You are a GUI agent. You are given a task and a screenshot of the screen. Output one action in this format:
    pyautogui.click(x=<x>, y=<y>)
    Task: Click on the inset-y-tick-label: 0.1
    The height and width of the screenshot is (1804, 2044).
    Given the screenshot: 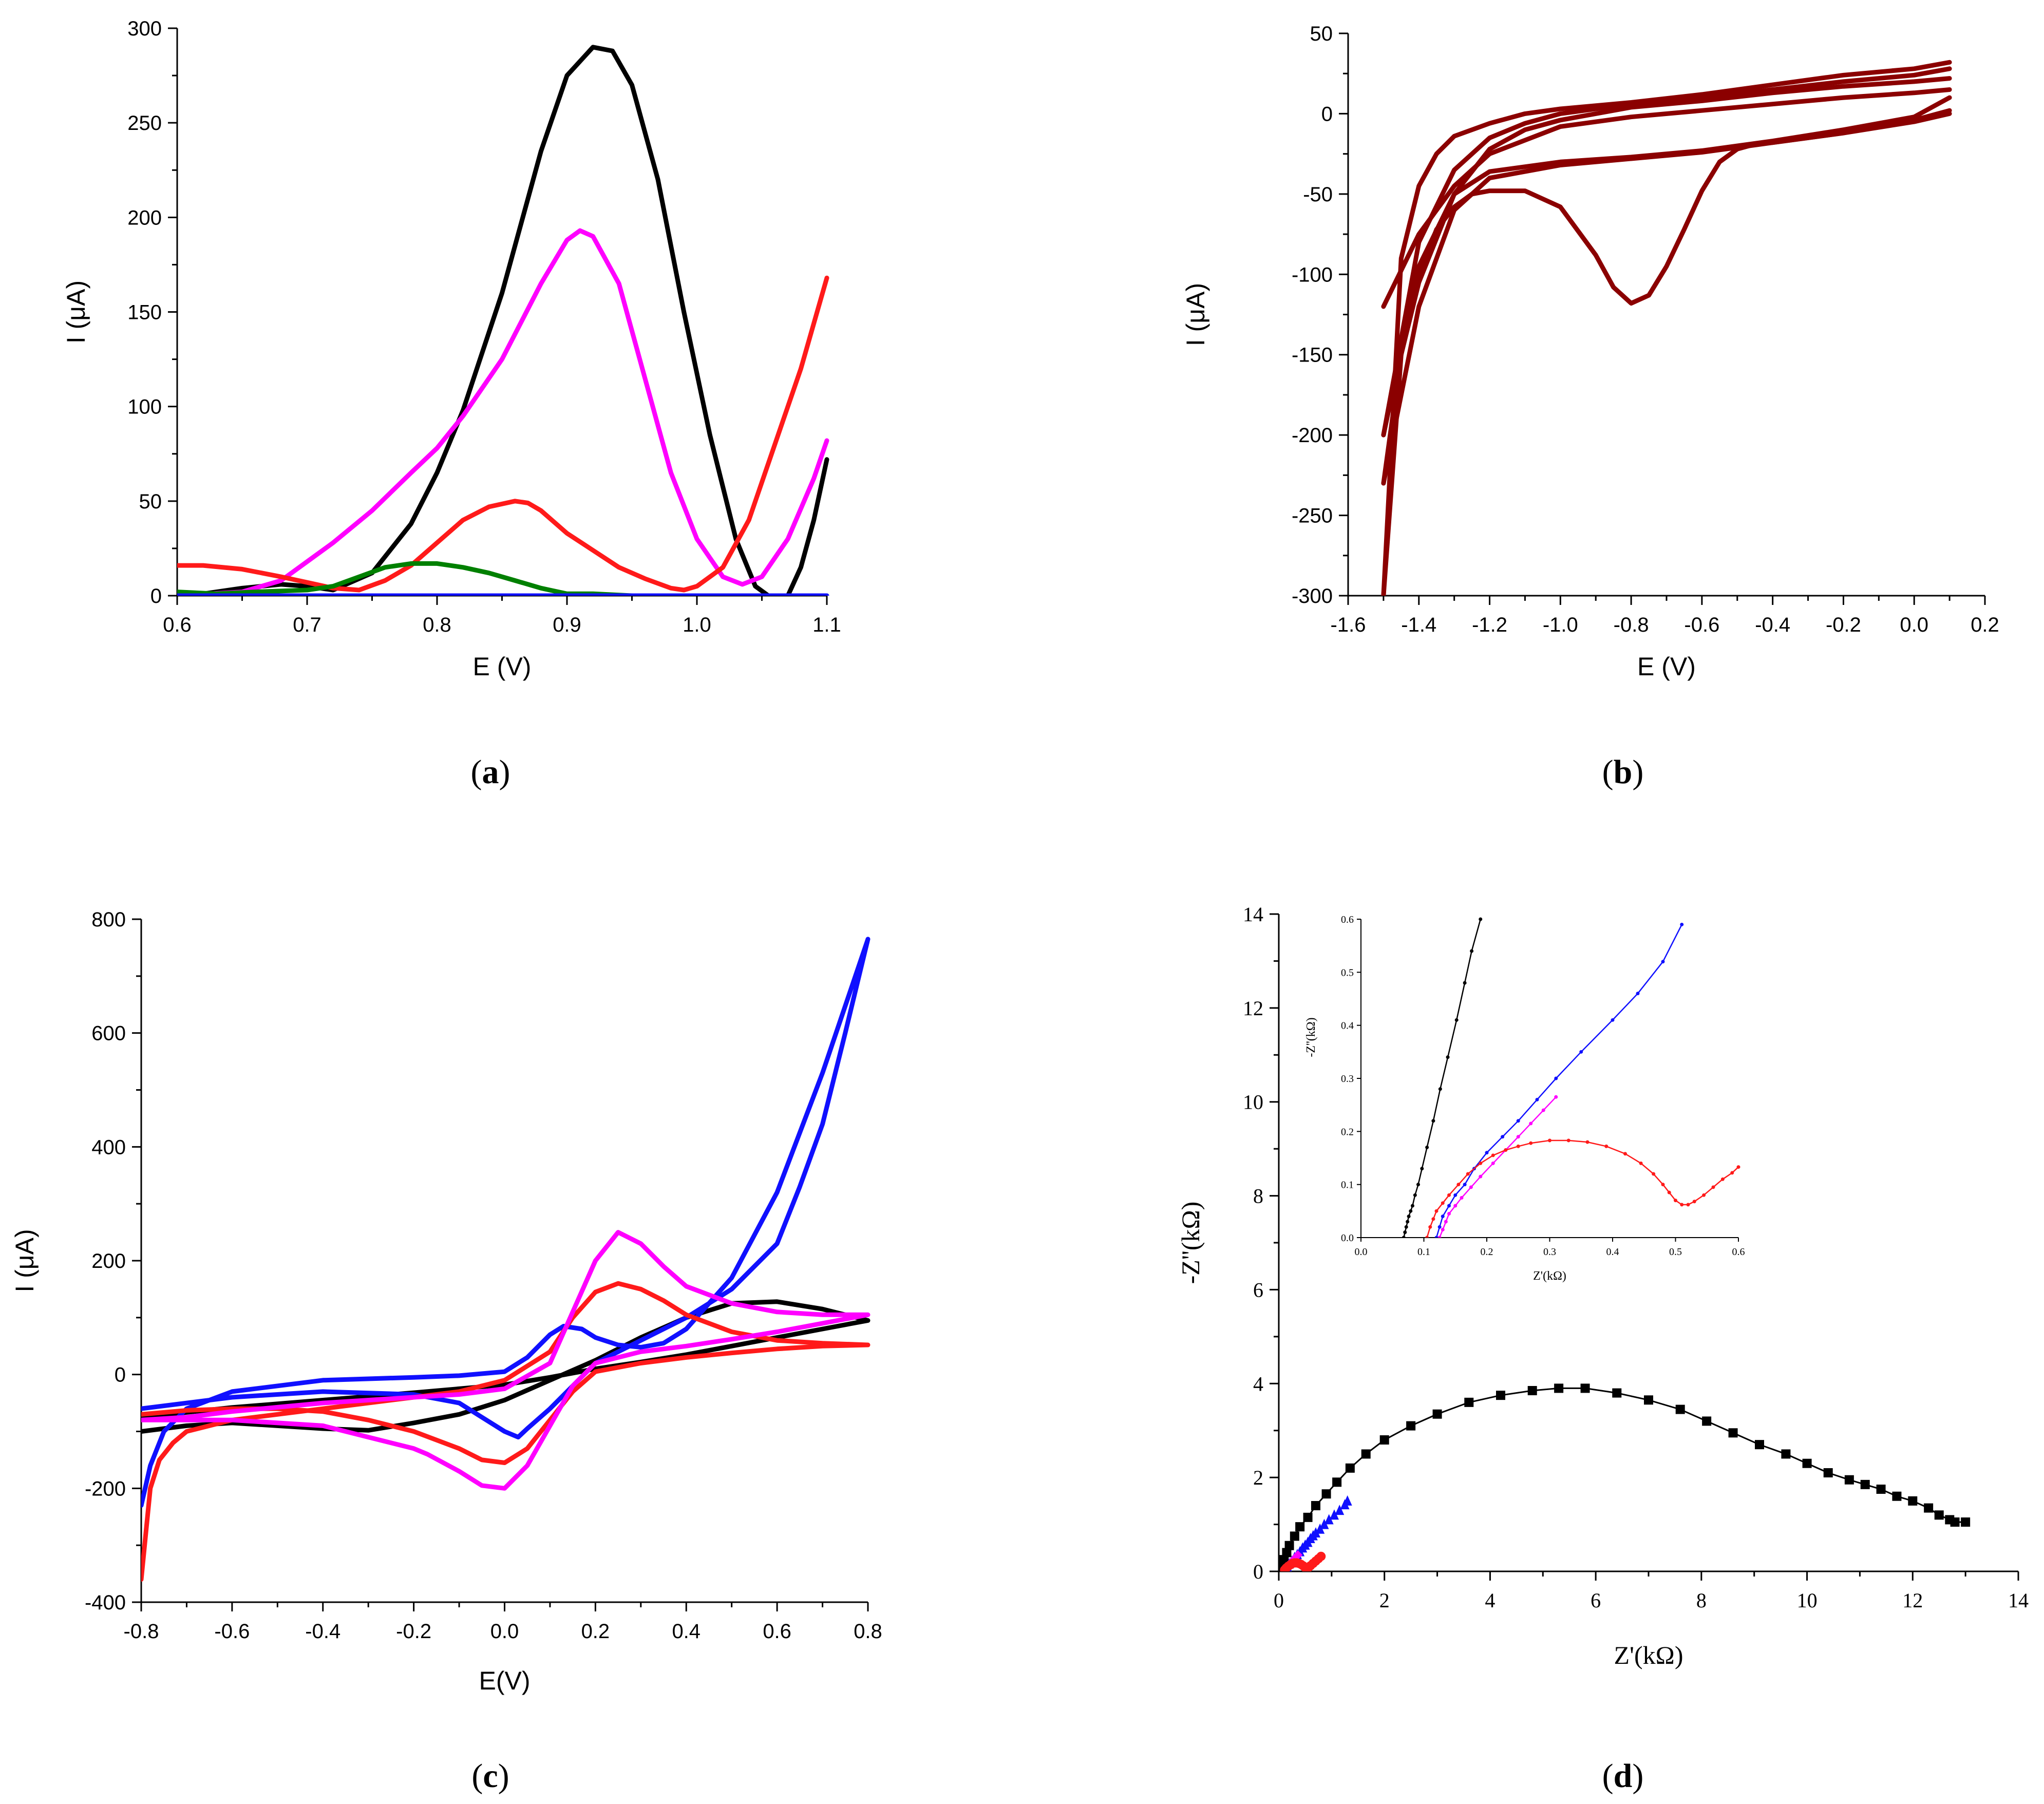 What is the action you would take?
    pyautogui.click(x=1347, y=1185)
    